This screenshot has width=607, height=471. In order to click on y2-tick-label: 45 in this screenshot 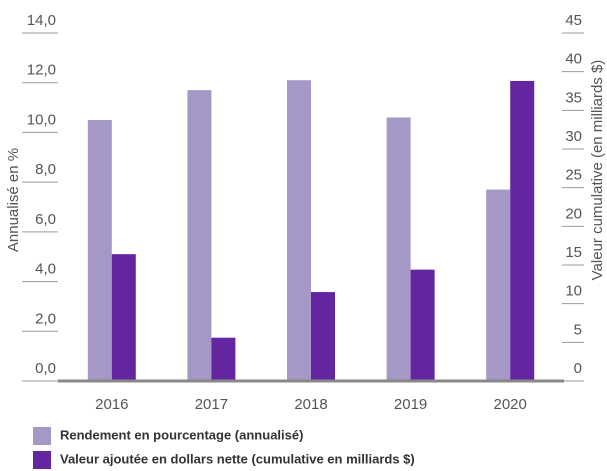, I will do `click(573, 20)`.